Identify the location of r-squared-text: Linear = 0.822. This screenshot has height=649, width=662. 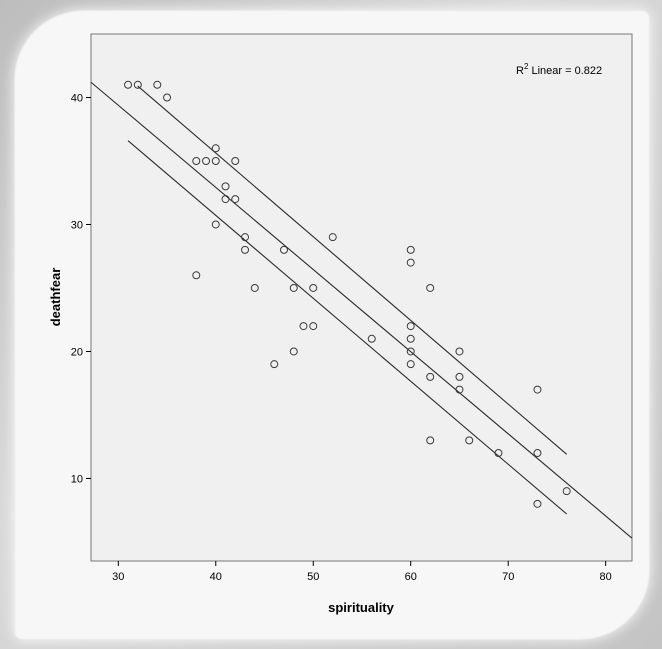
(565, 71).